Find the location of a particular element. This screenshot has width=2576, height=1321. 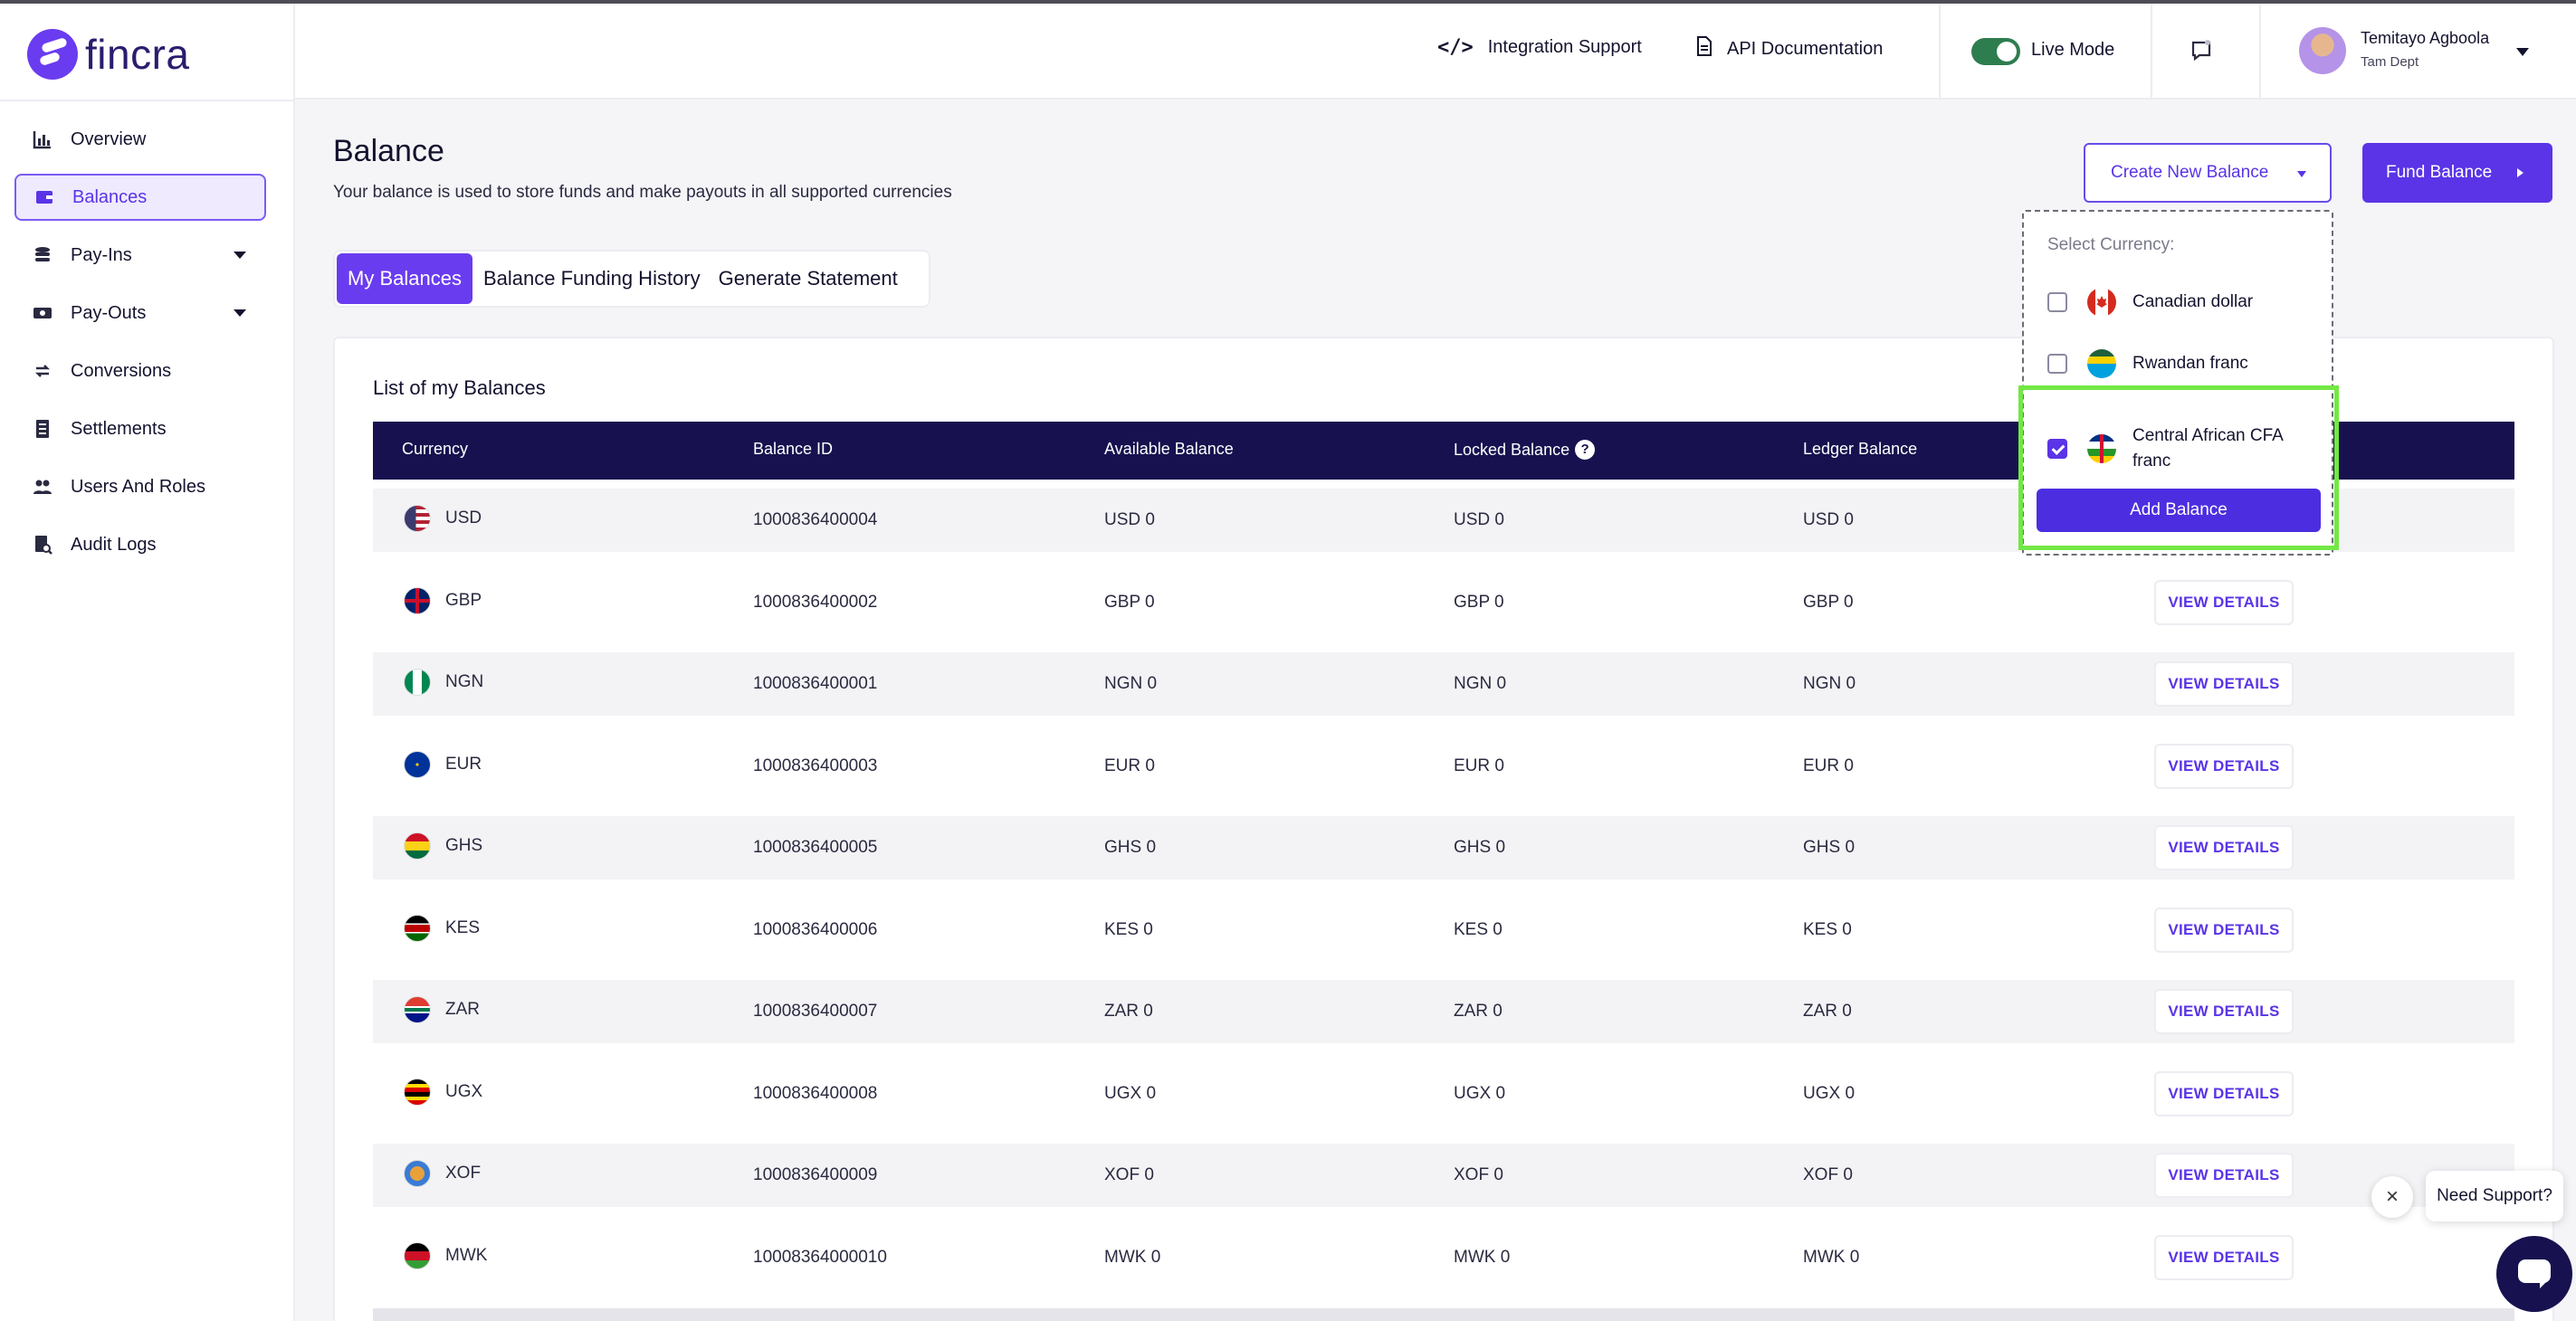

user-dept: Tam Dept is located at coordinates (2390, 62).